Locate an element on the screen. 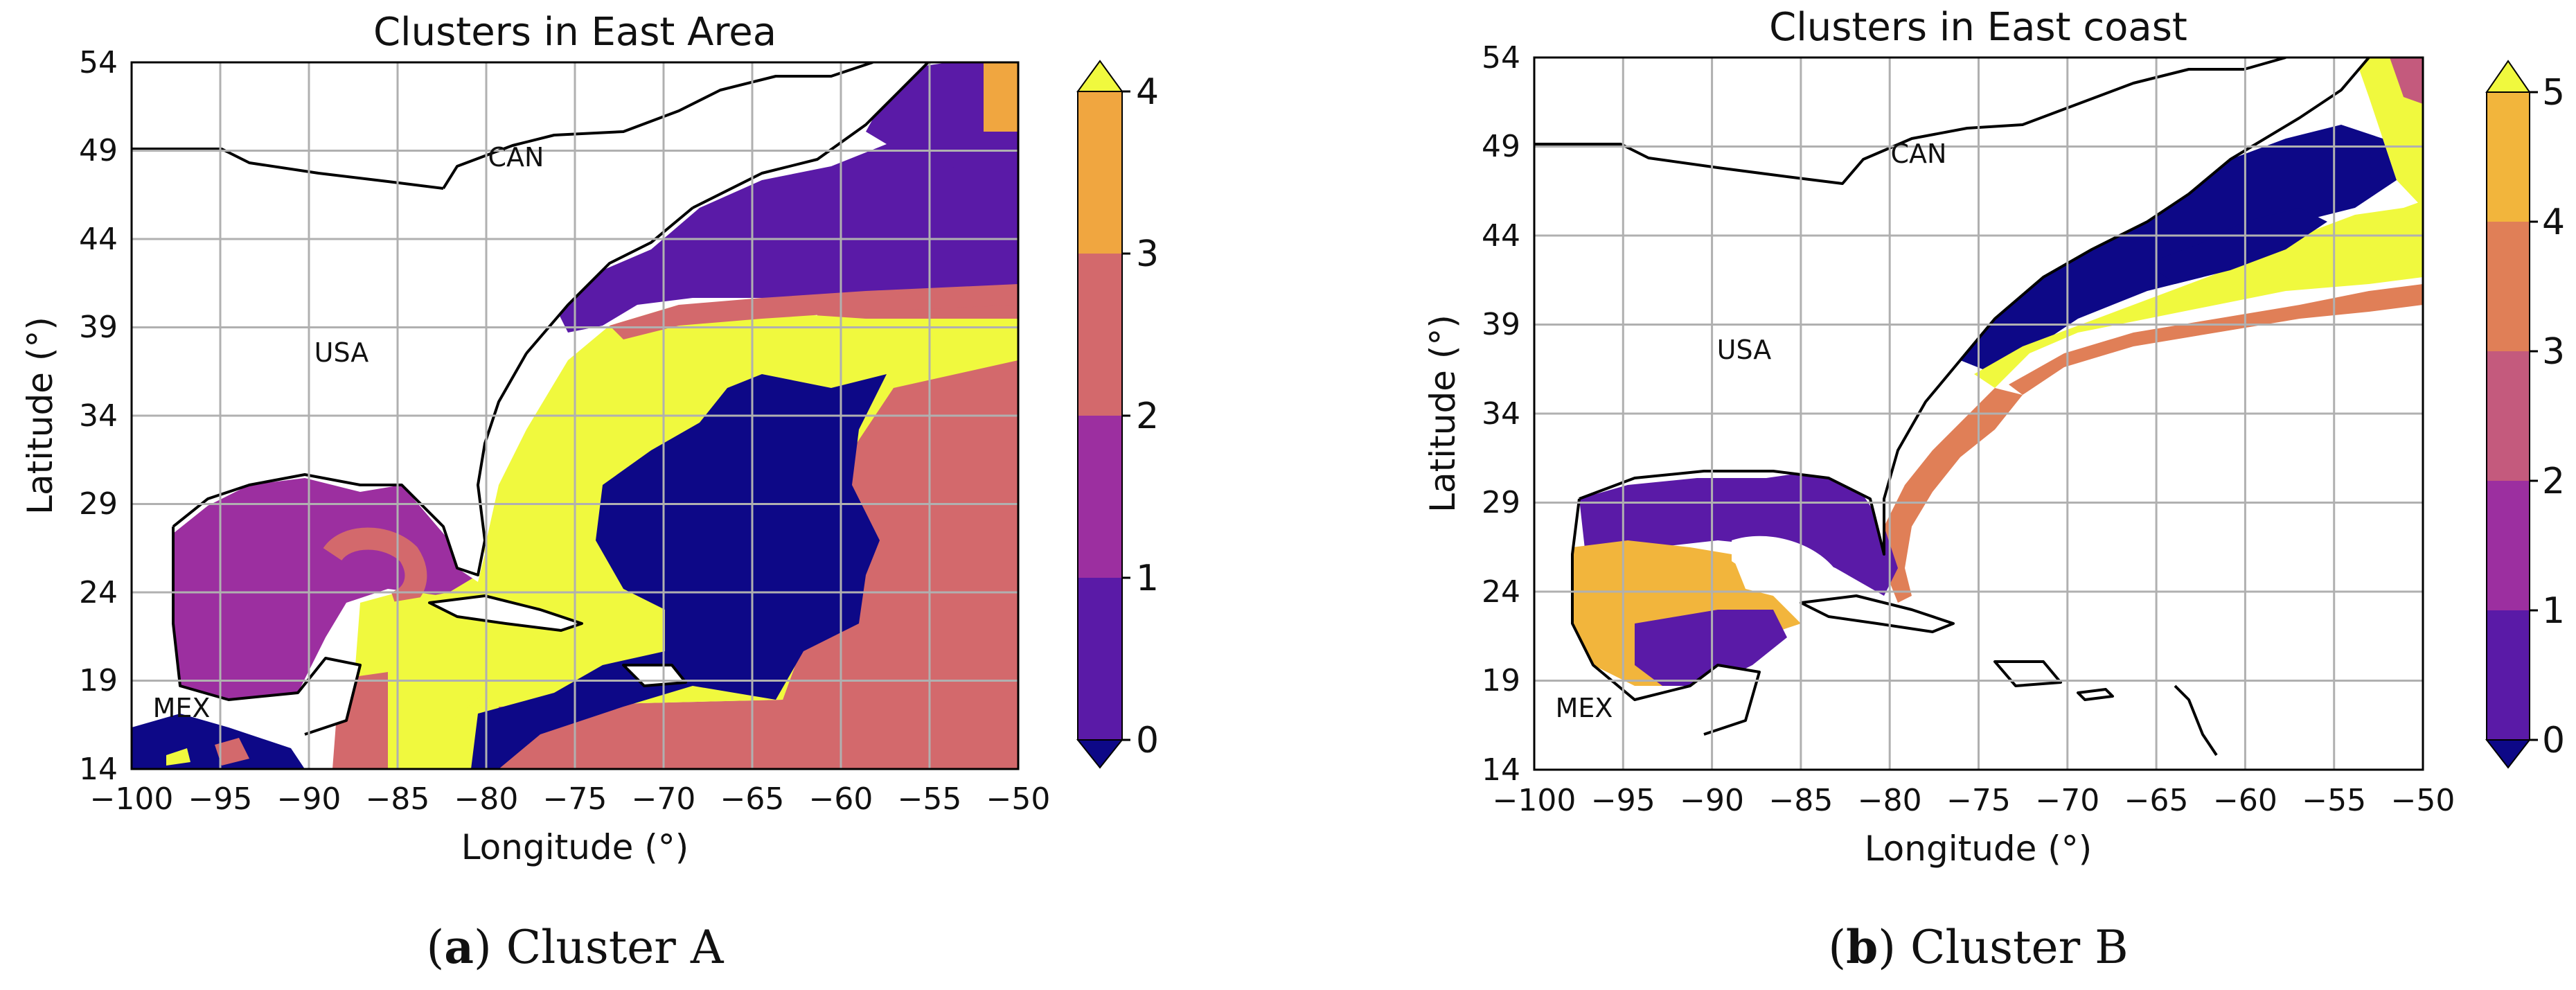 Image resolution: width=2576 pixels, height=990 pixels. xtick-label: −95 is located at coordinates (1623, 800).